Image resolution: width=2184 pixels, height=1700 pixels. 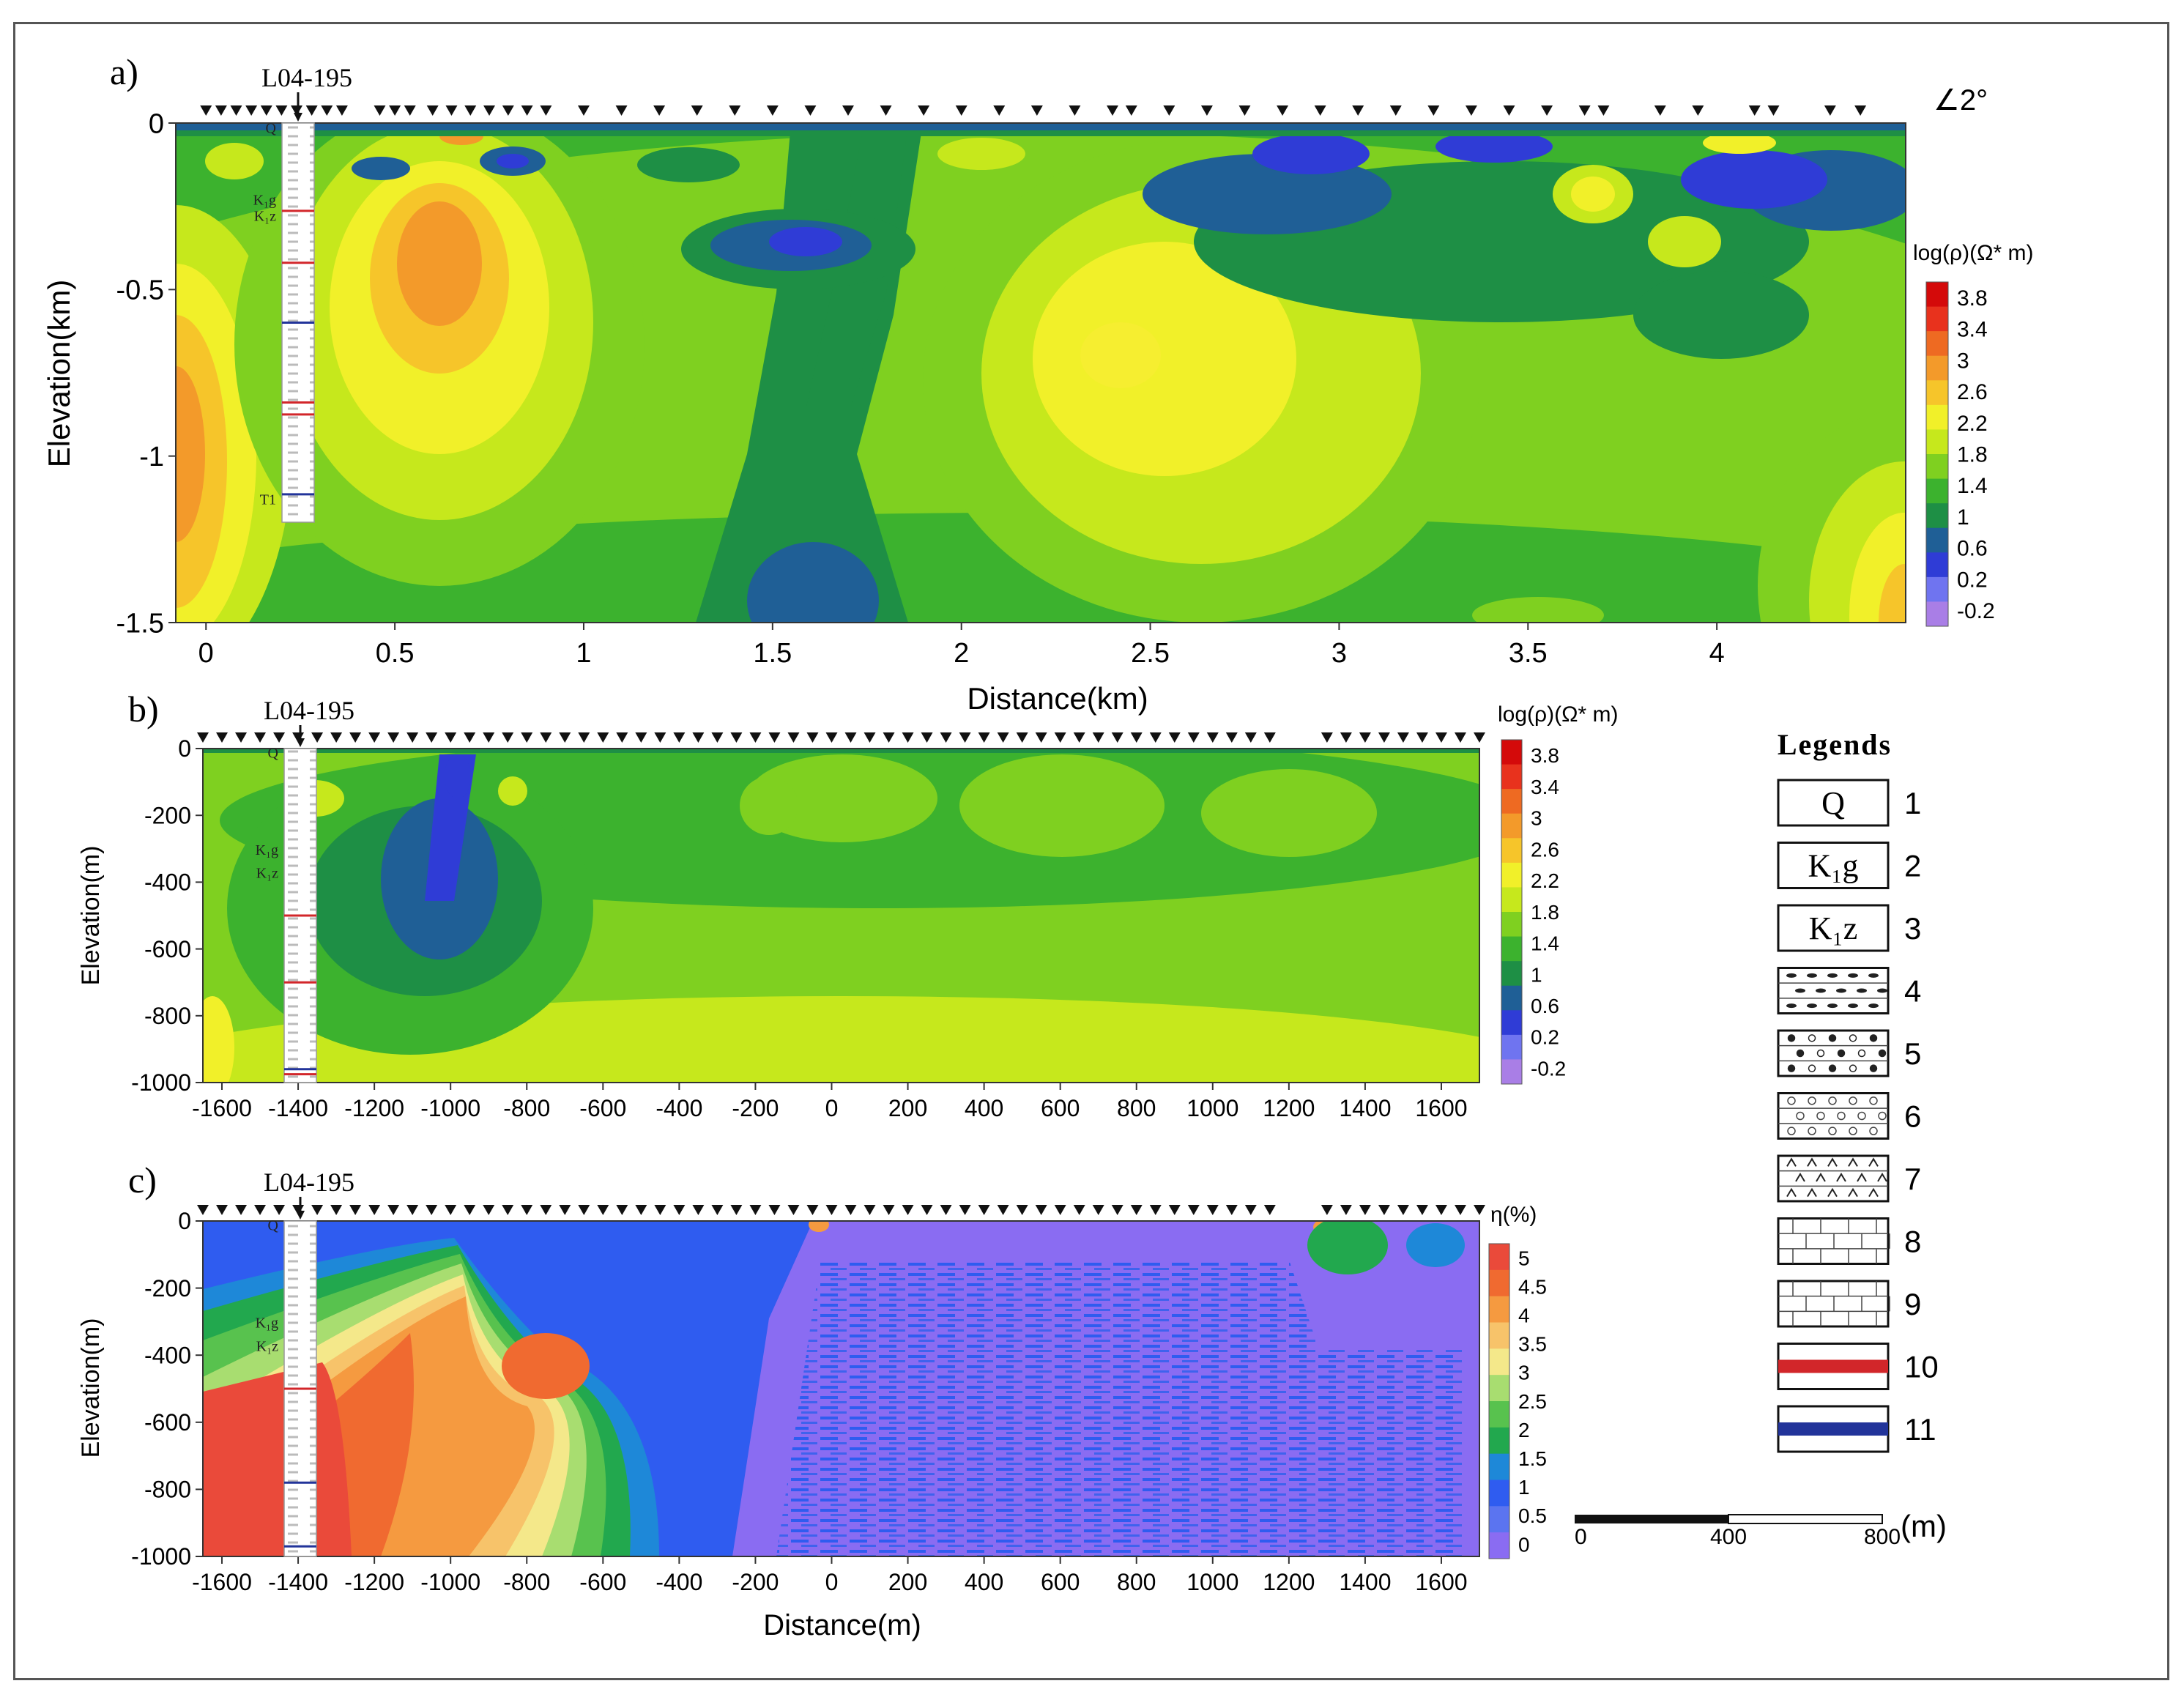 What do you see at coordinates (395, 653) in the screenshot?
I see `x-tick-label: 0.5` at bounding box center [395, 653].